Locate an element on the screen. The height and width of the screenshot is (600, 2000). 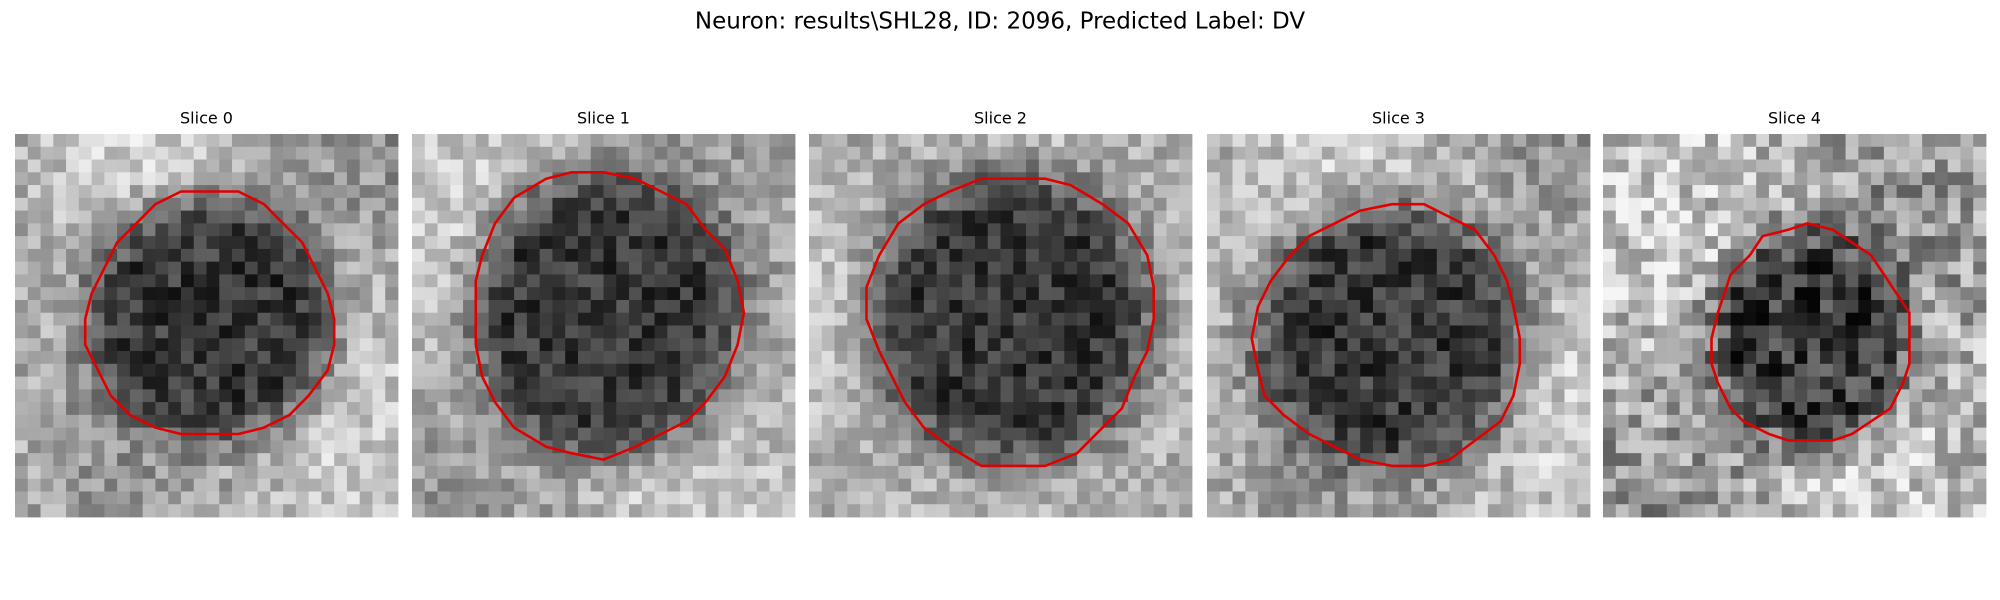
slice-panel is located at coordinates (1001, 326).